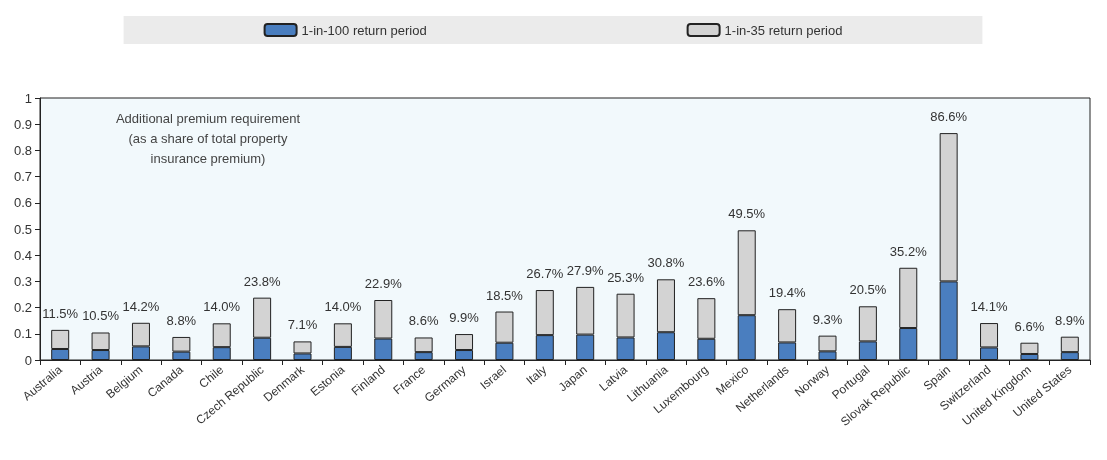 The width and height of the screenshot is (1107, 460). What do you see at coordinates (22, 177) in the screenshot?
I see `y-tick-label: 0.7` at bounding box center [22, 177].